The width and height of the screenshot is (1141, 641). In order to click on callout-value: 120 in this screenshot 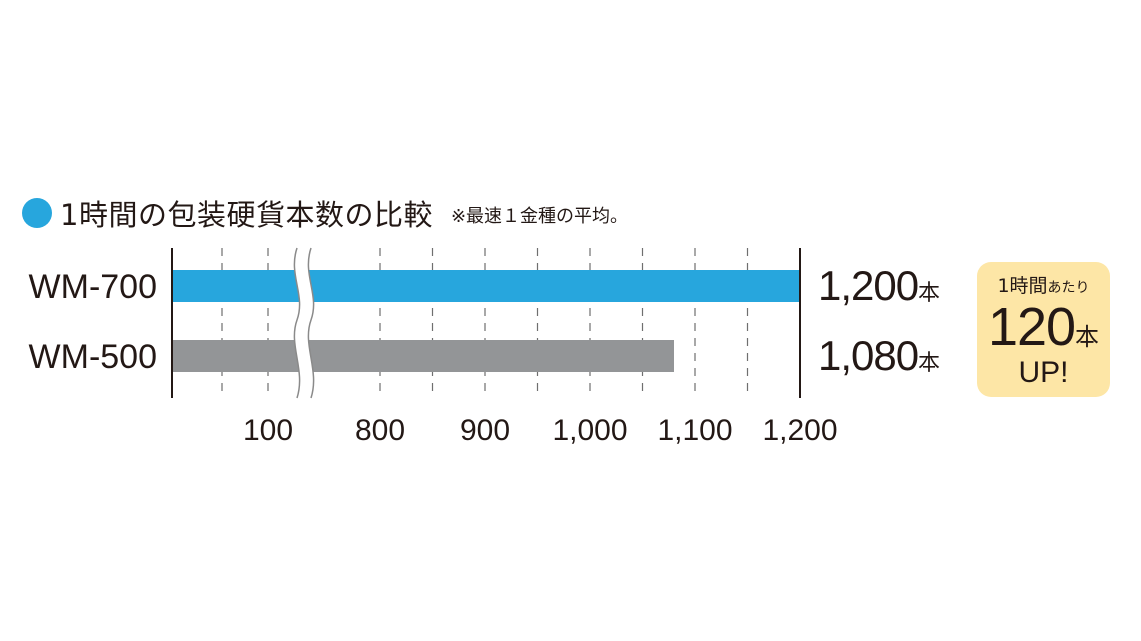, I will do `click(1031, 327)`.